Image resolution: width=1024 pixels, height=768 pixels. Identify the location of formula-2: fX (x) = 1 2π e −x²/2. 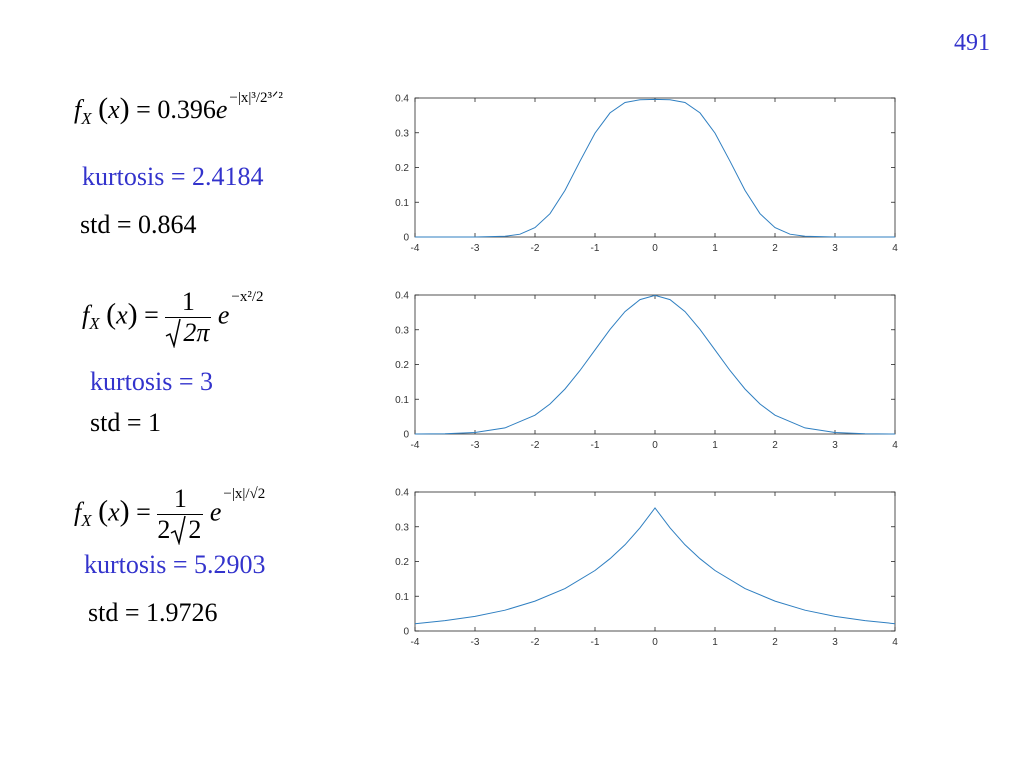
(173, 317).